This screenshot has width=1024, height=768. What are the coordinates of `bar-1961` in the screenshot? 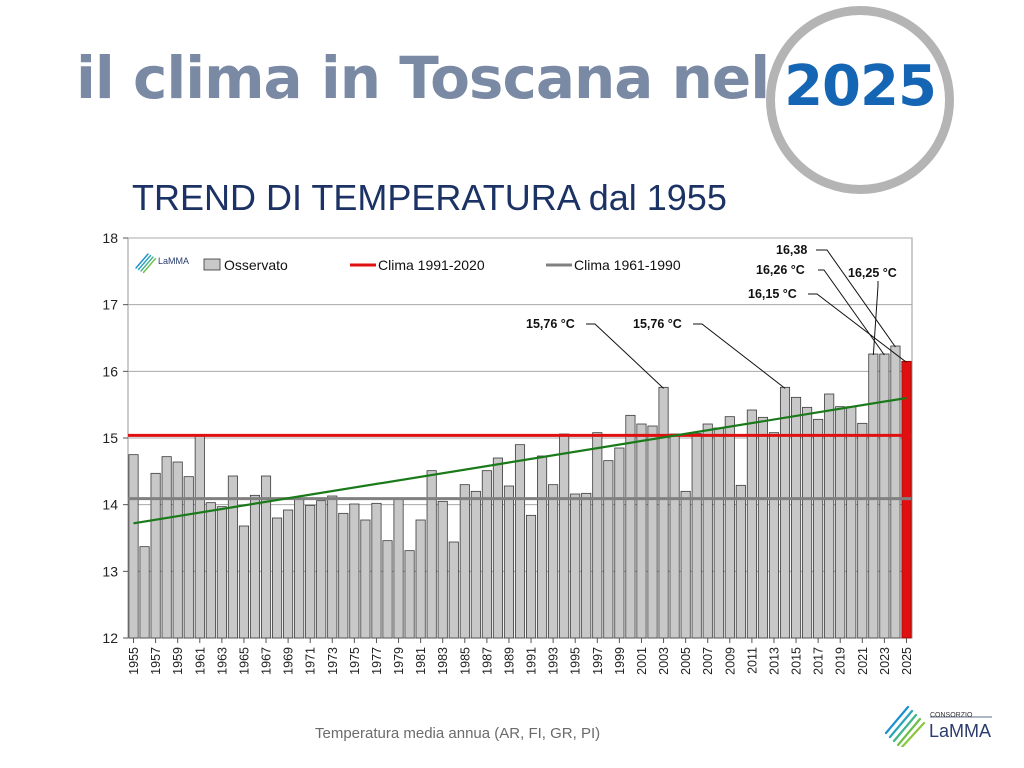 It's located at (199, 537).